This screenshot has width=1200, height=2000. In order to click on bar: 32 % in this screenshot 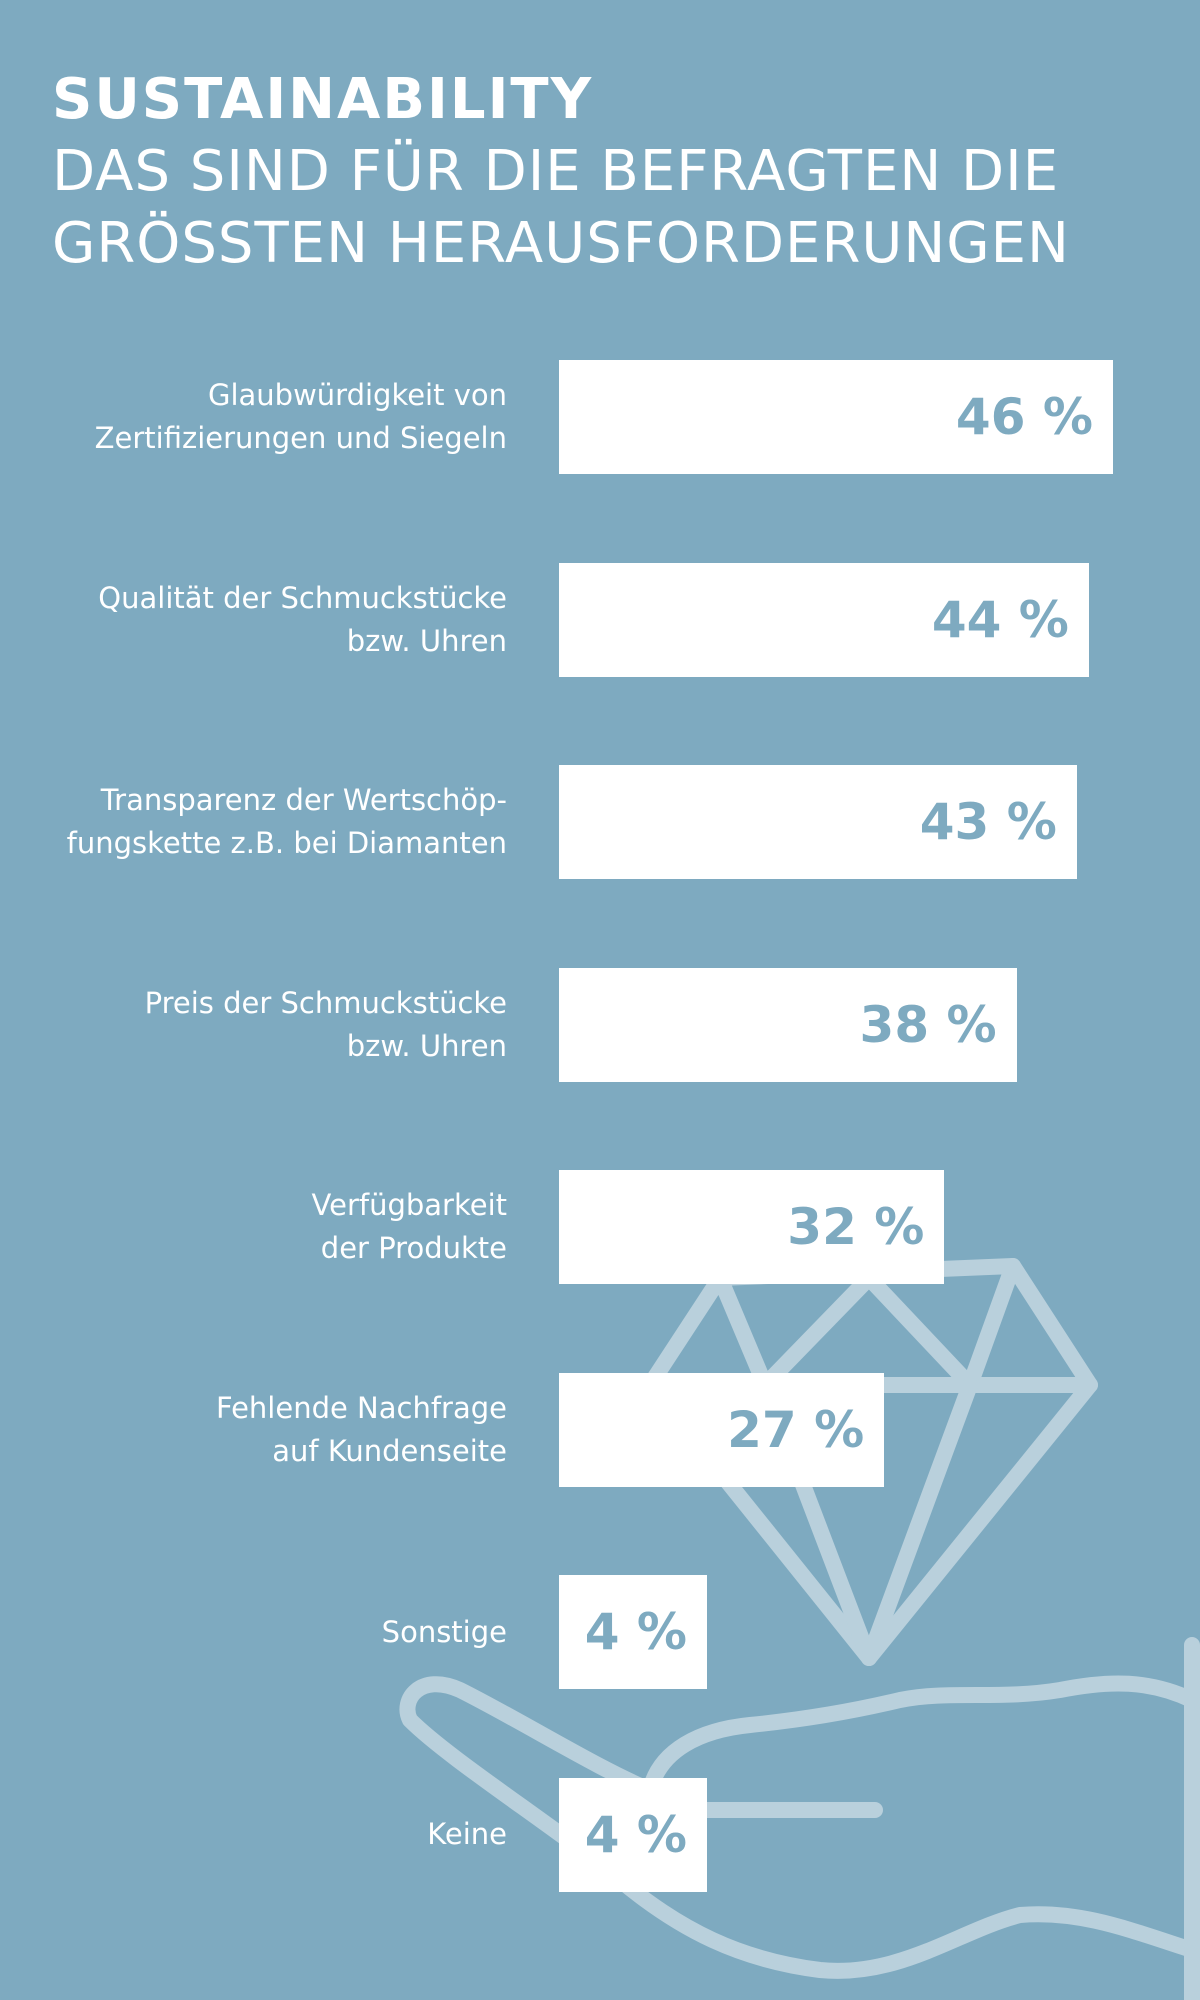, I will do `click(752, 1227)`.